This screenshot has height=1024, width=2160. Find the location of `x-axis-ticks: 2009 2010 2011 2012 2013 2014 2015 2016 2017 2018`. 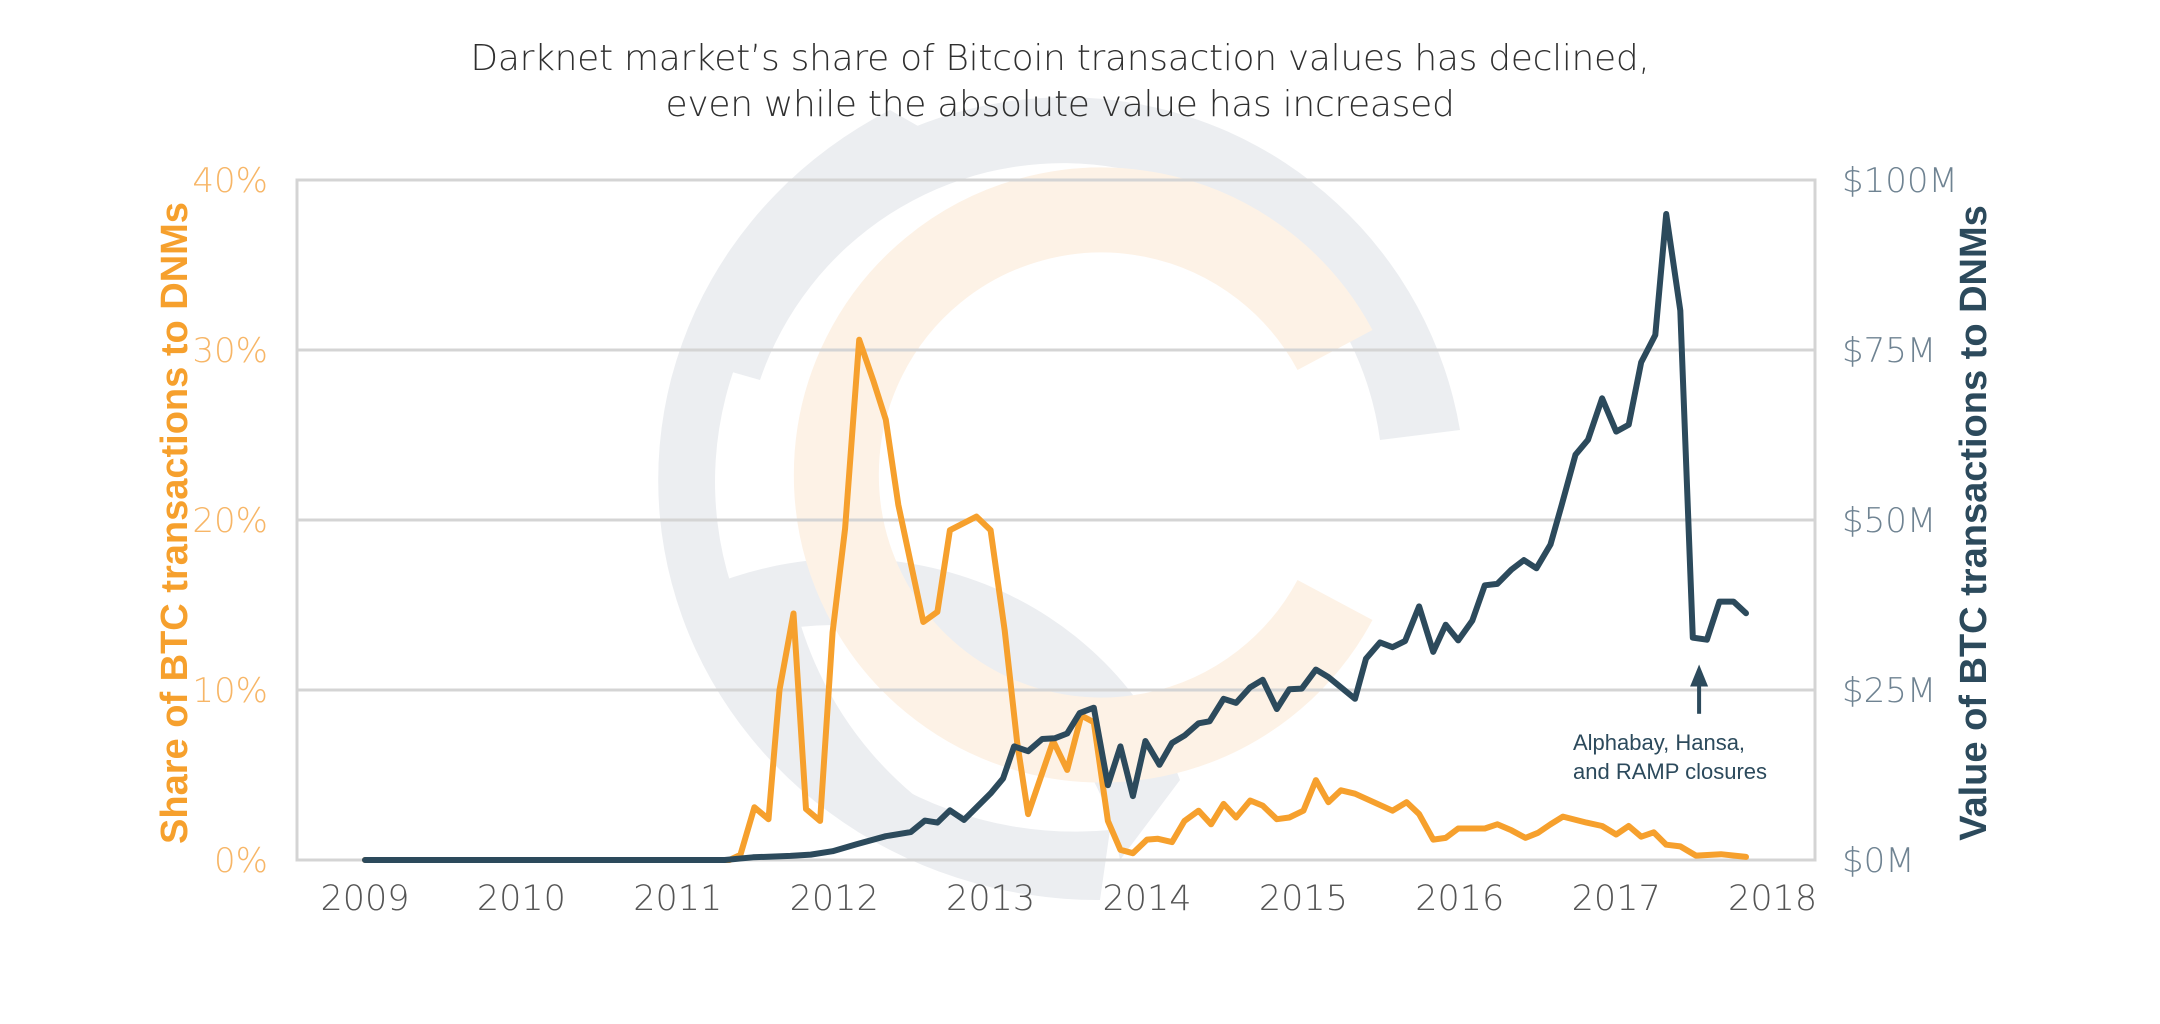

x-axis-ticks: 2009 2010 2011 2012 2013 2014 2015 2016 2017 2018 is located at coordinates (1068, 899).